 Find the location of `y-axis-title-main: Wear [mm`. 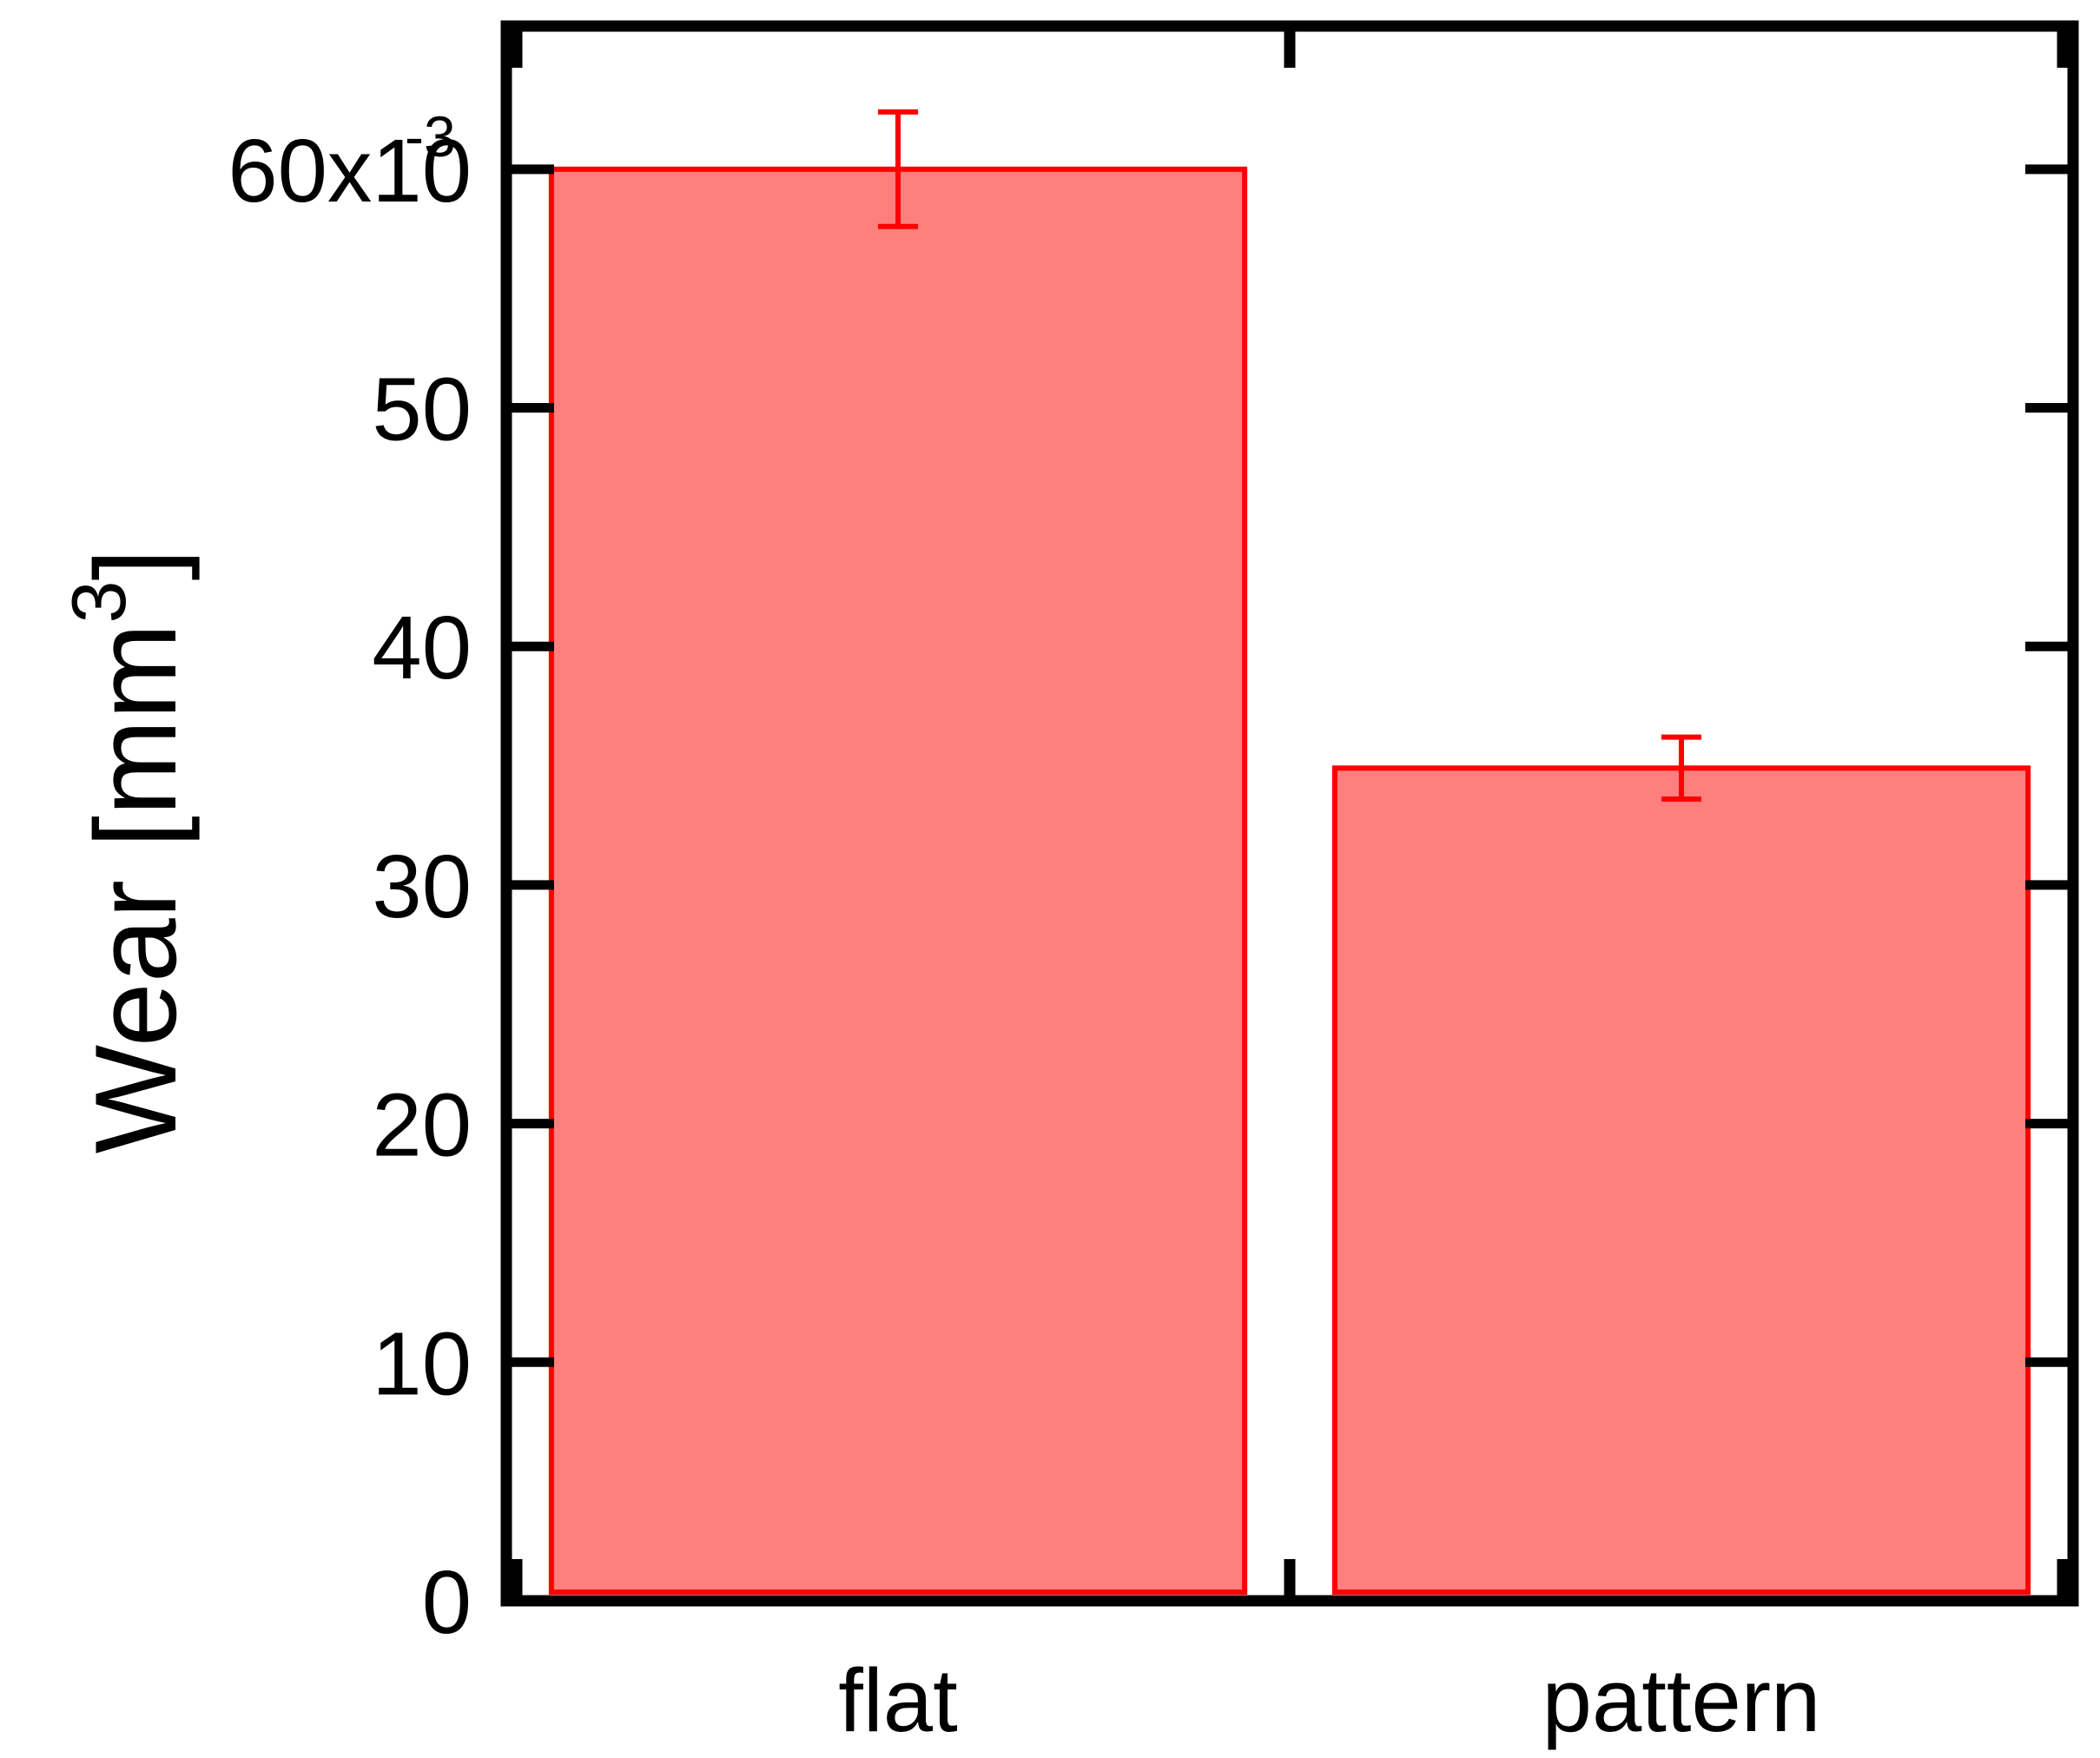

y-axis-title-main: Wear [mm is located at coordinates (136, 889).